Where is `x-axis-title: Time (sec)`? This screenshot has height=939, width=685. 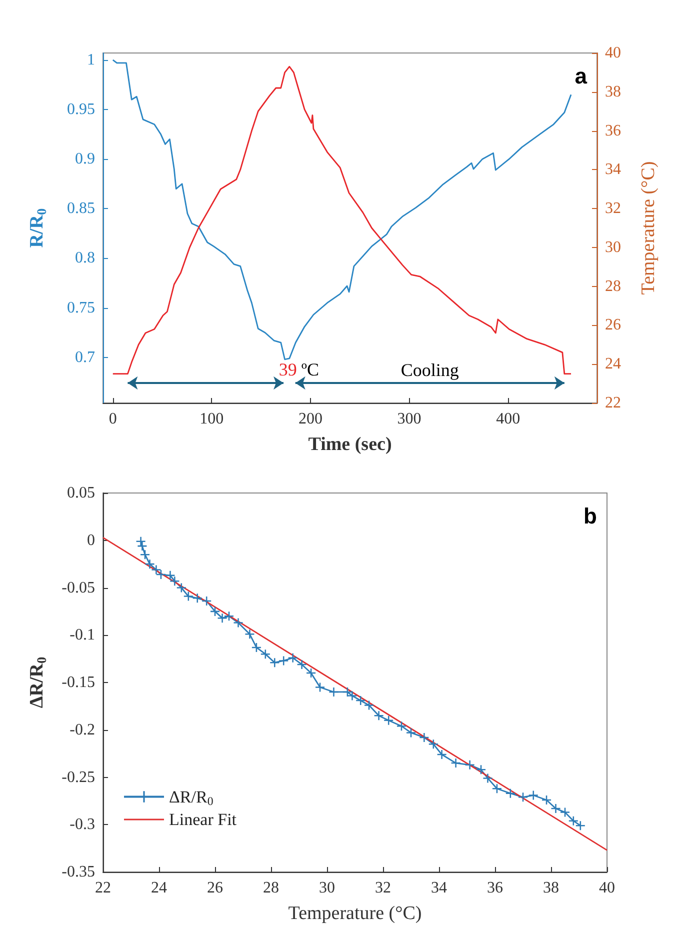
x-axis-title: Time (sec) is located at coordinates (350, 444).